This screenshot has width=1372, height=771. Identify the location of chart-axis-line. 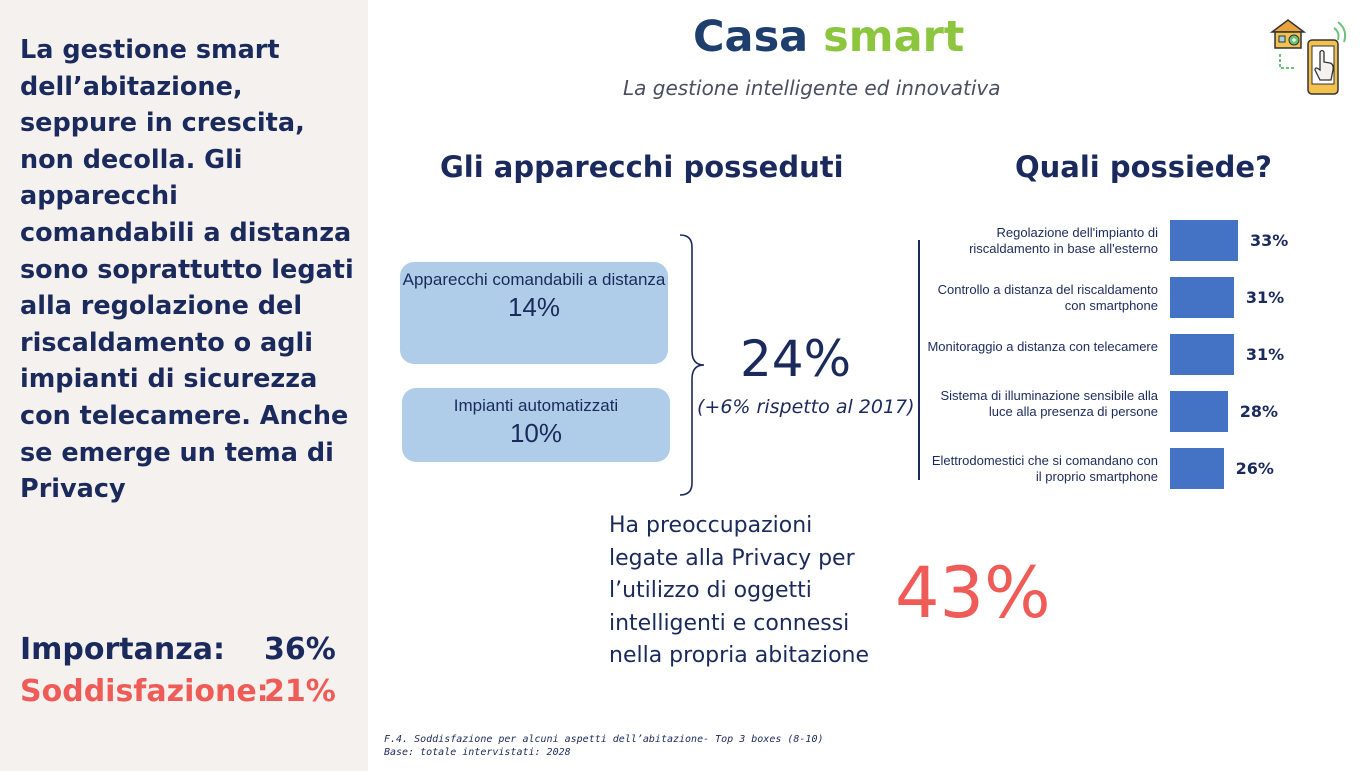
(919, 360).